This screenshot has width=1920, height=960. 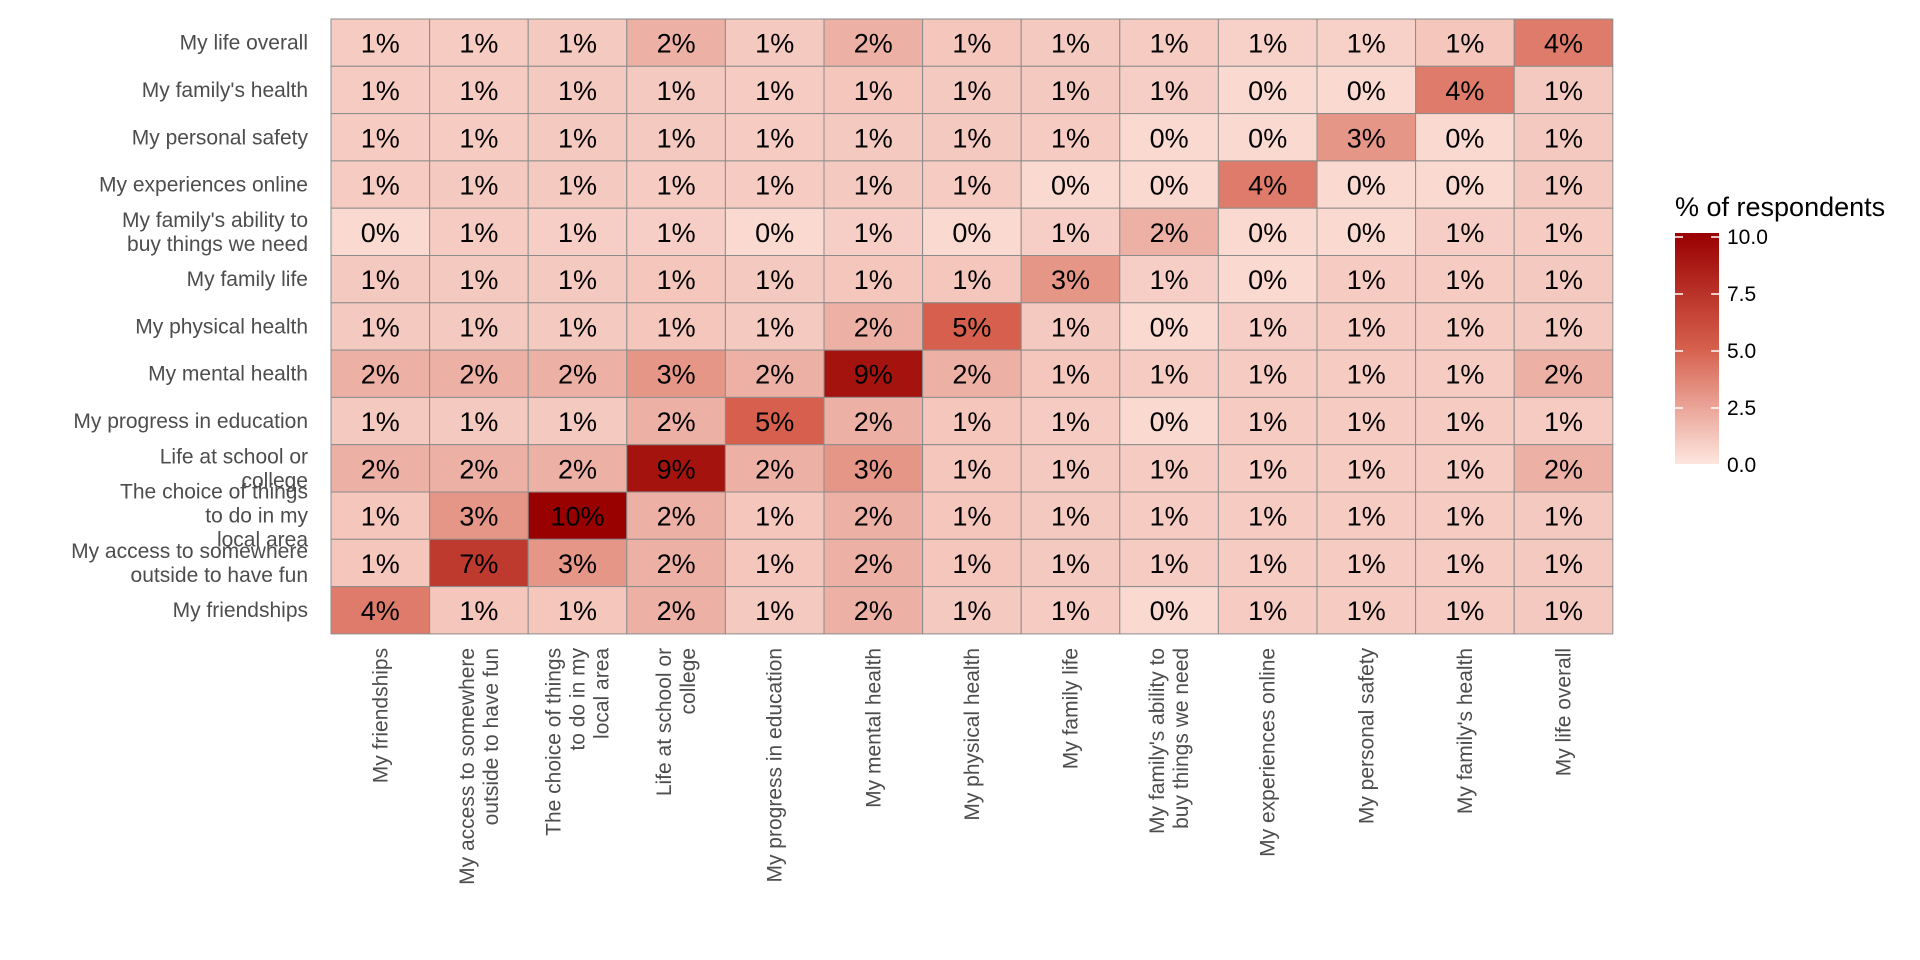 I want to click on y-tick-label: My mental health, so click(x=228, y=374).